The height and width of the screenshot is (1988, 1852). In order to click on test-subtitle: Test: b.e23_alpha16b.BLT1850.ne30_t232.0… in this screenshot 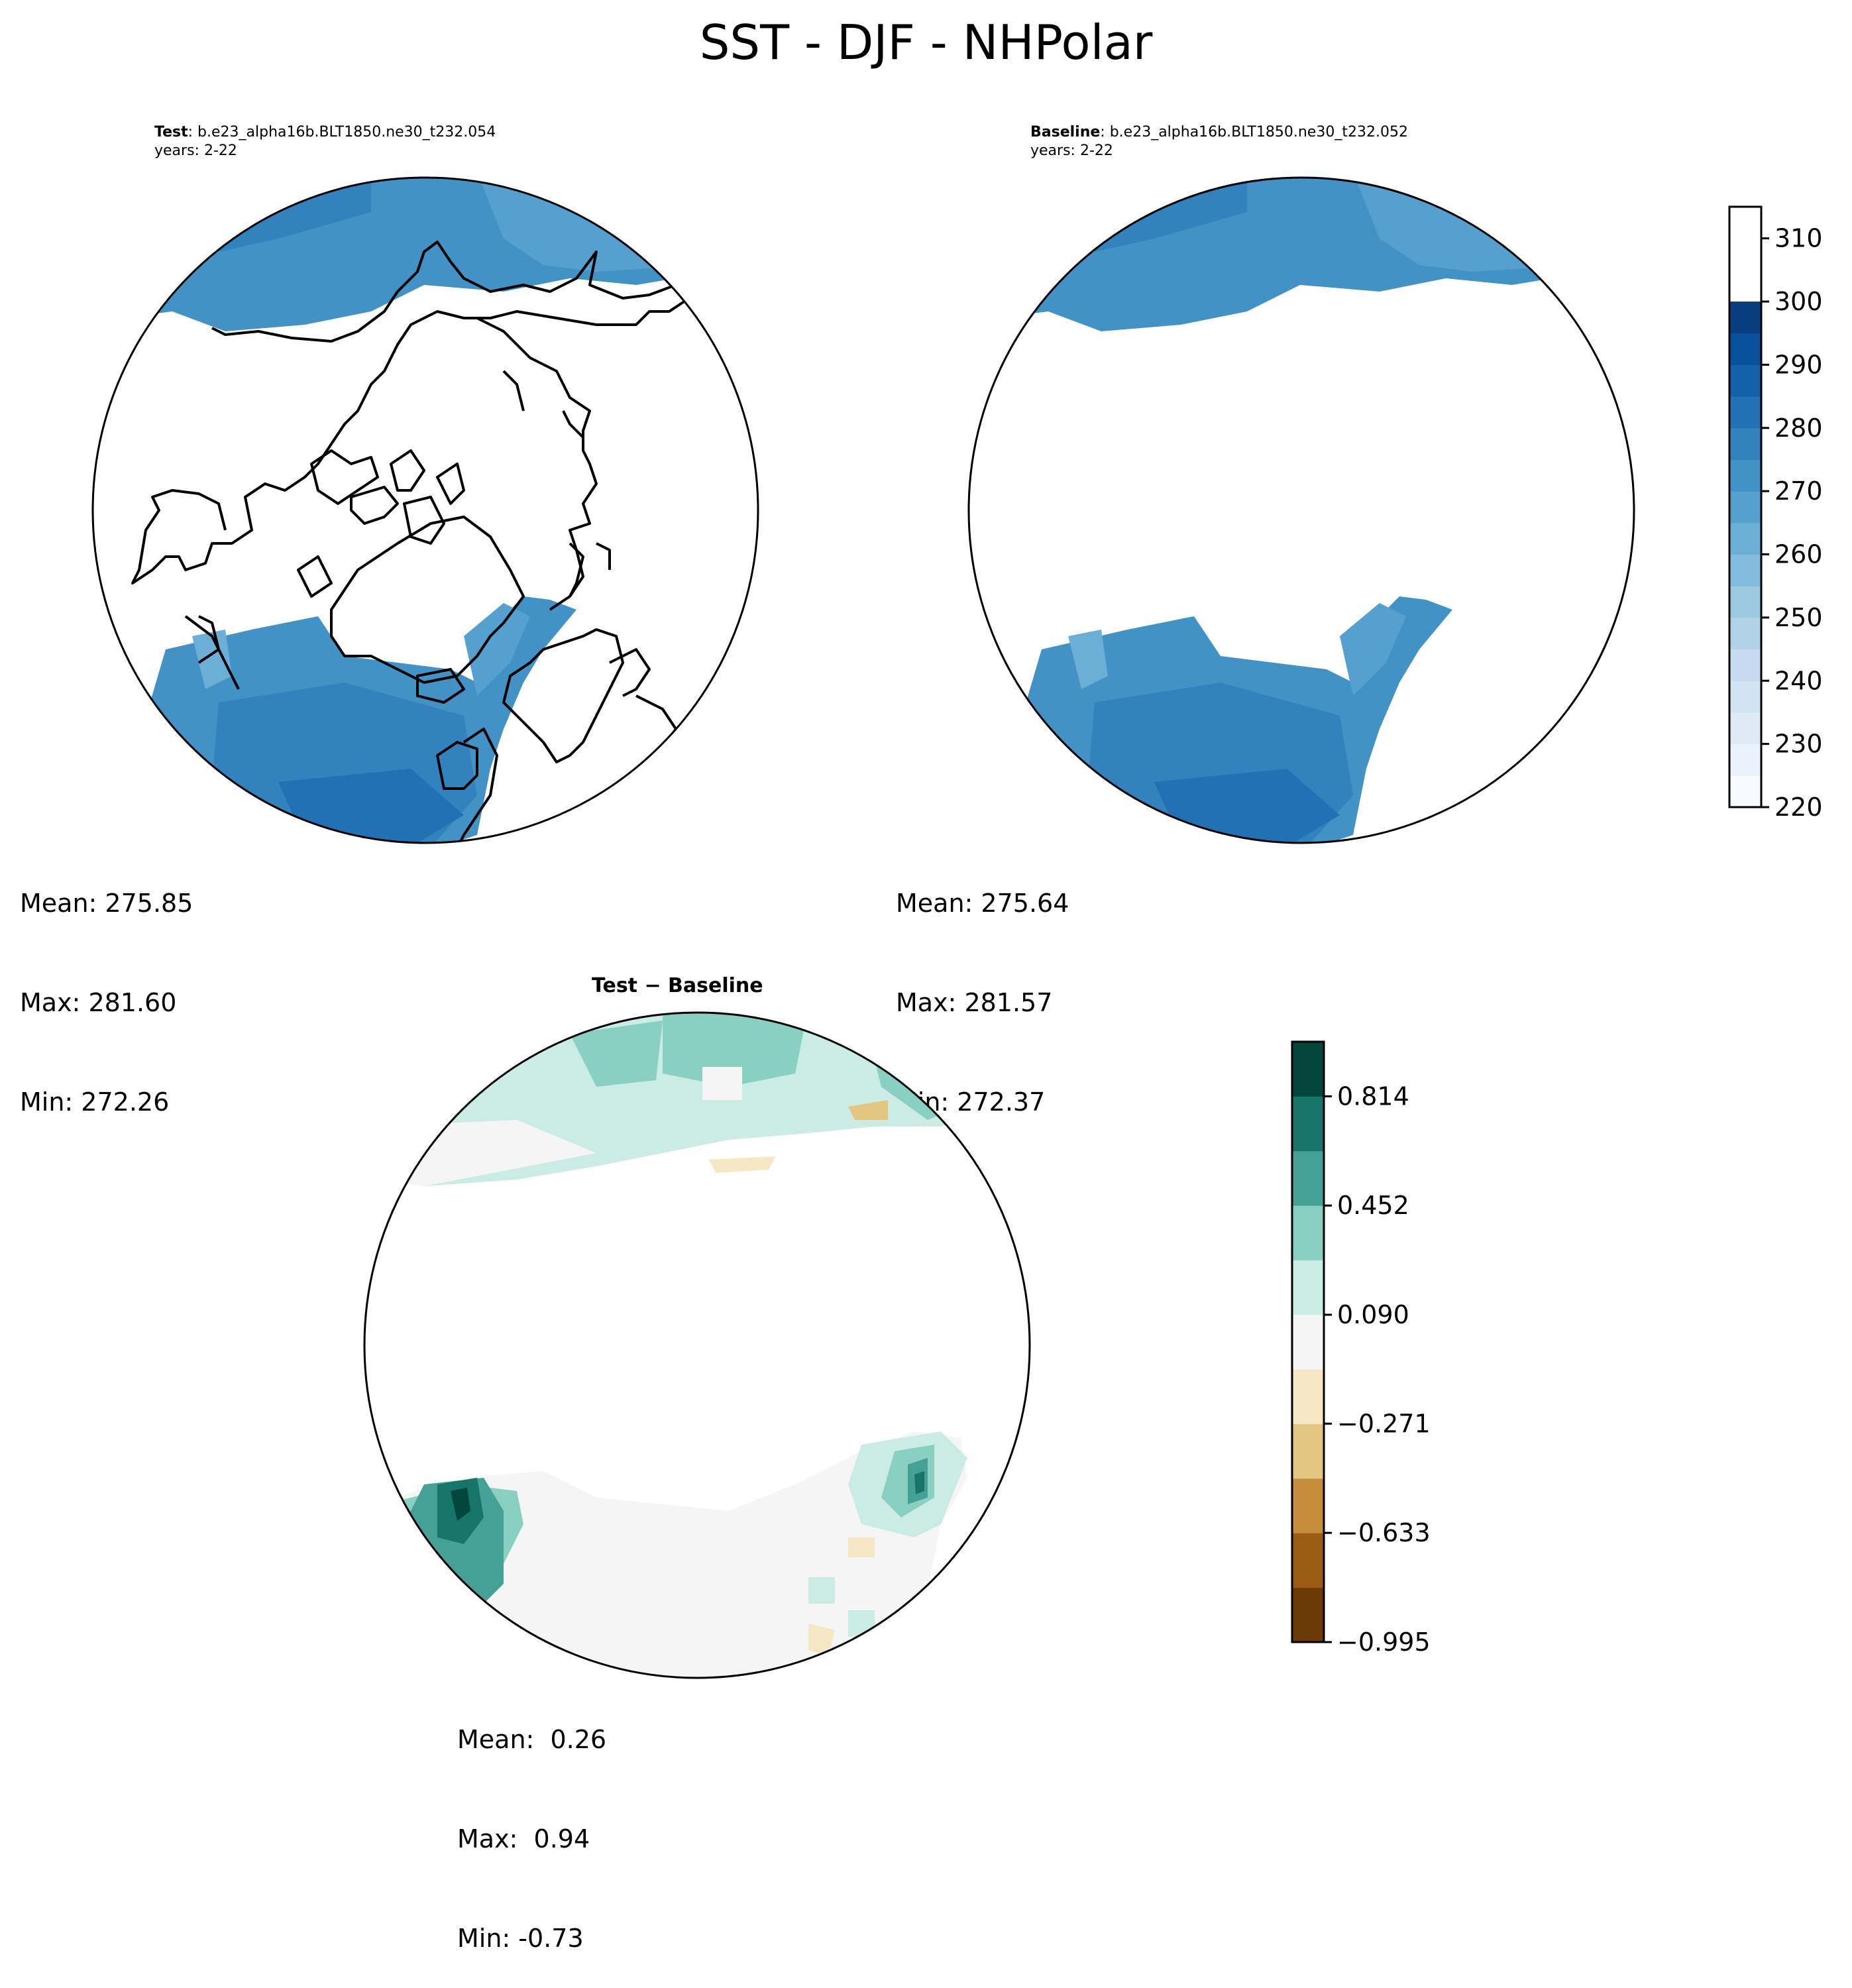, I will do `click(325, 141)`.